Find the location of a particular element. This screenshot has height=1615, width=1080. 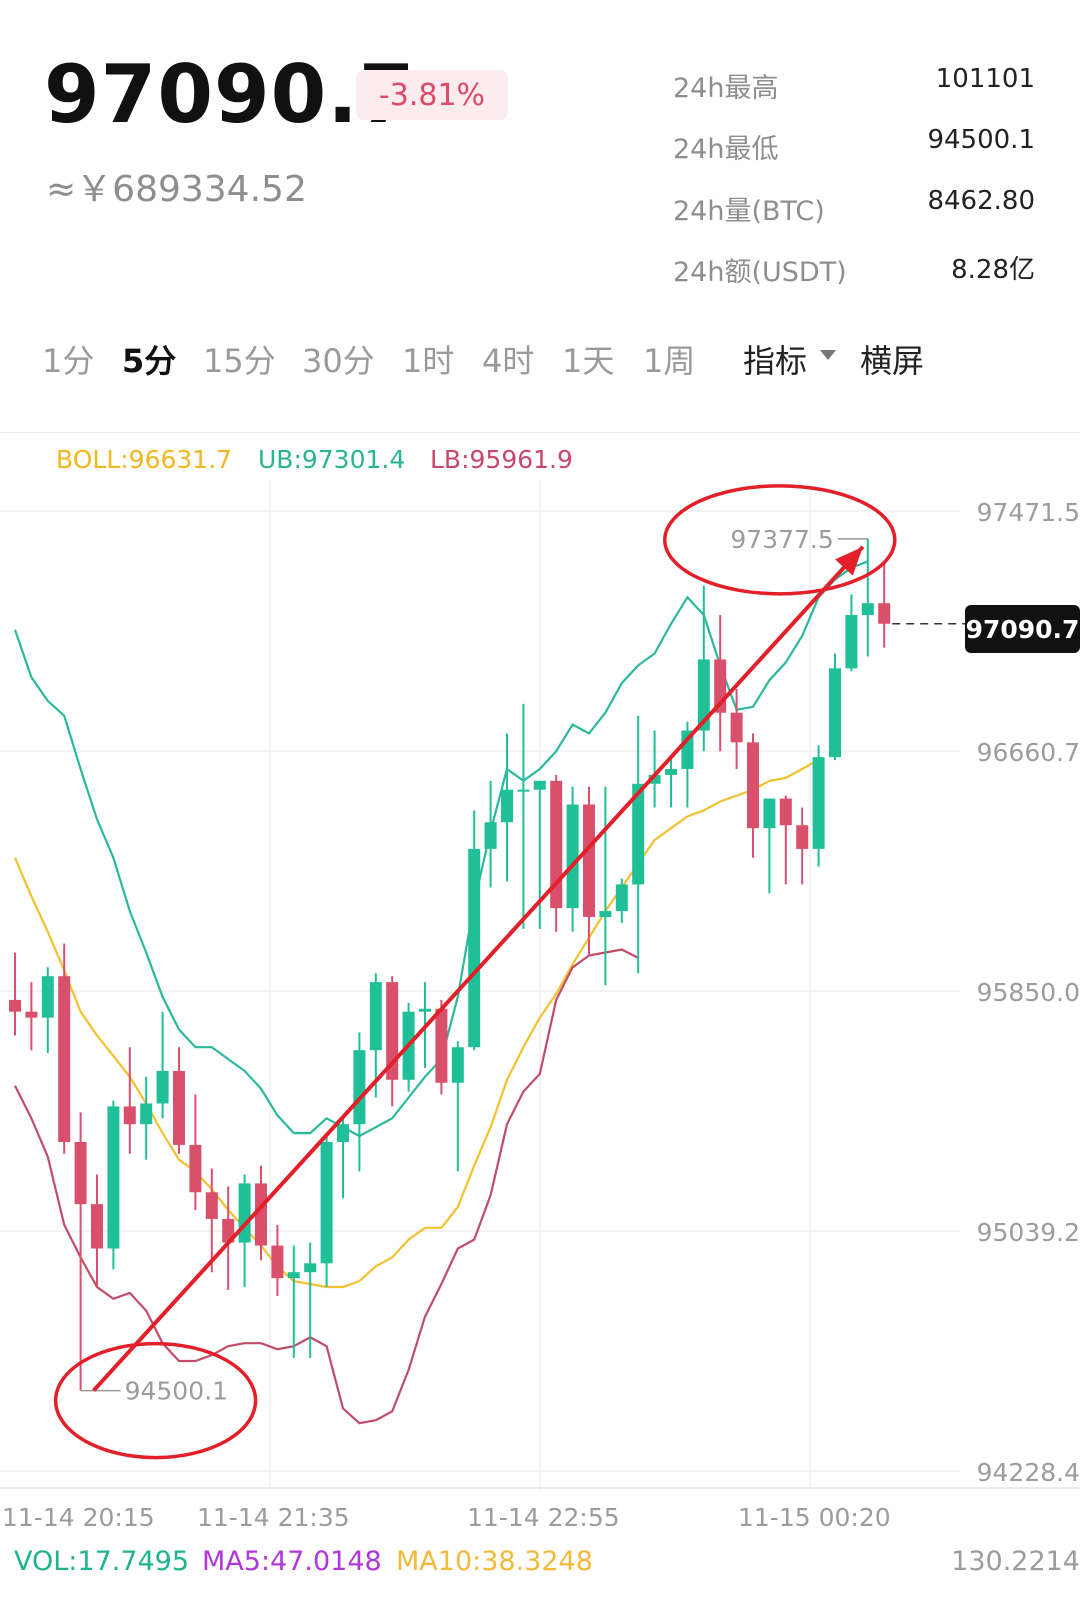

price-change-badge: -3.81% is located at coordinates (432, 95).